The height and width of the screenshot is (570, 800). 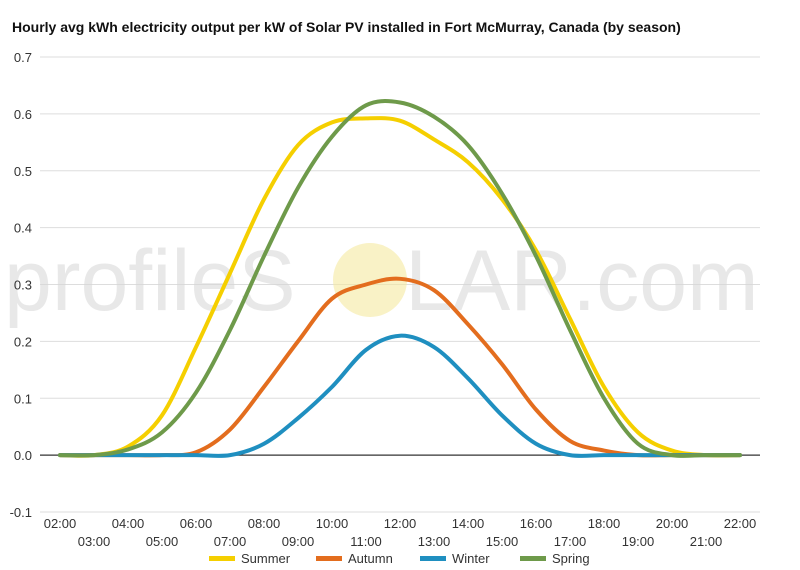 What do you see at coordinates (570, 541) in the screenshot?
I see `x-tick-label: 17:00` at bounding box center [570, 541].